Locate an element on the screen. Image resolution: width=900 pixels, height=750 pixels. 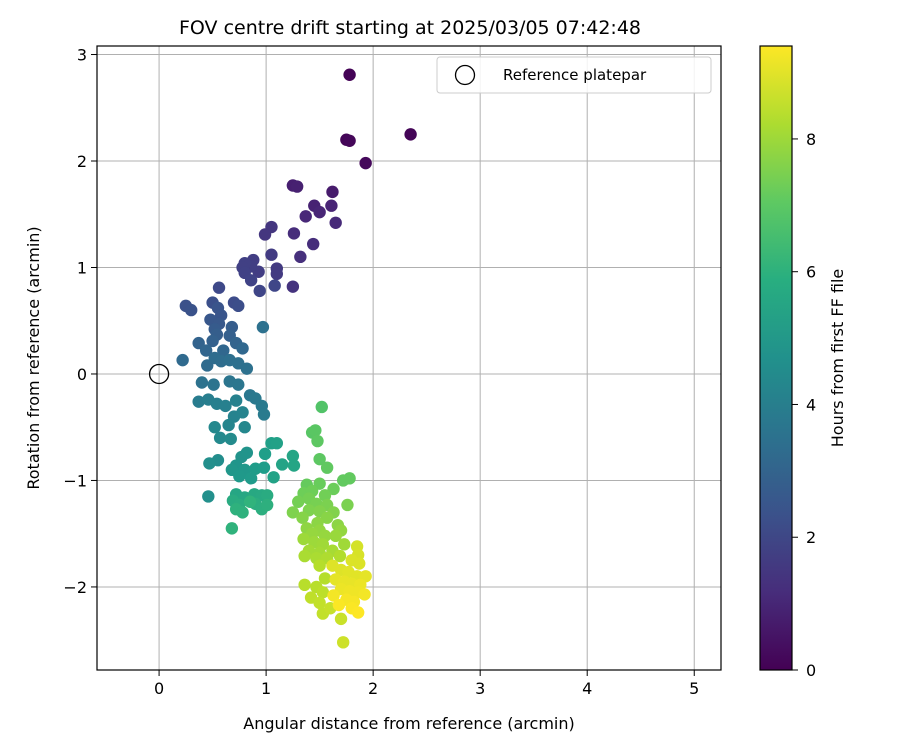
colorbar-tick-label: 0 is located at coordinates (811, 670).